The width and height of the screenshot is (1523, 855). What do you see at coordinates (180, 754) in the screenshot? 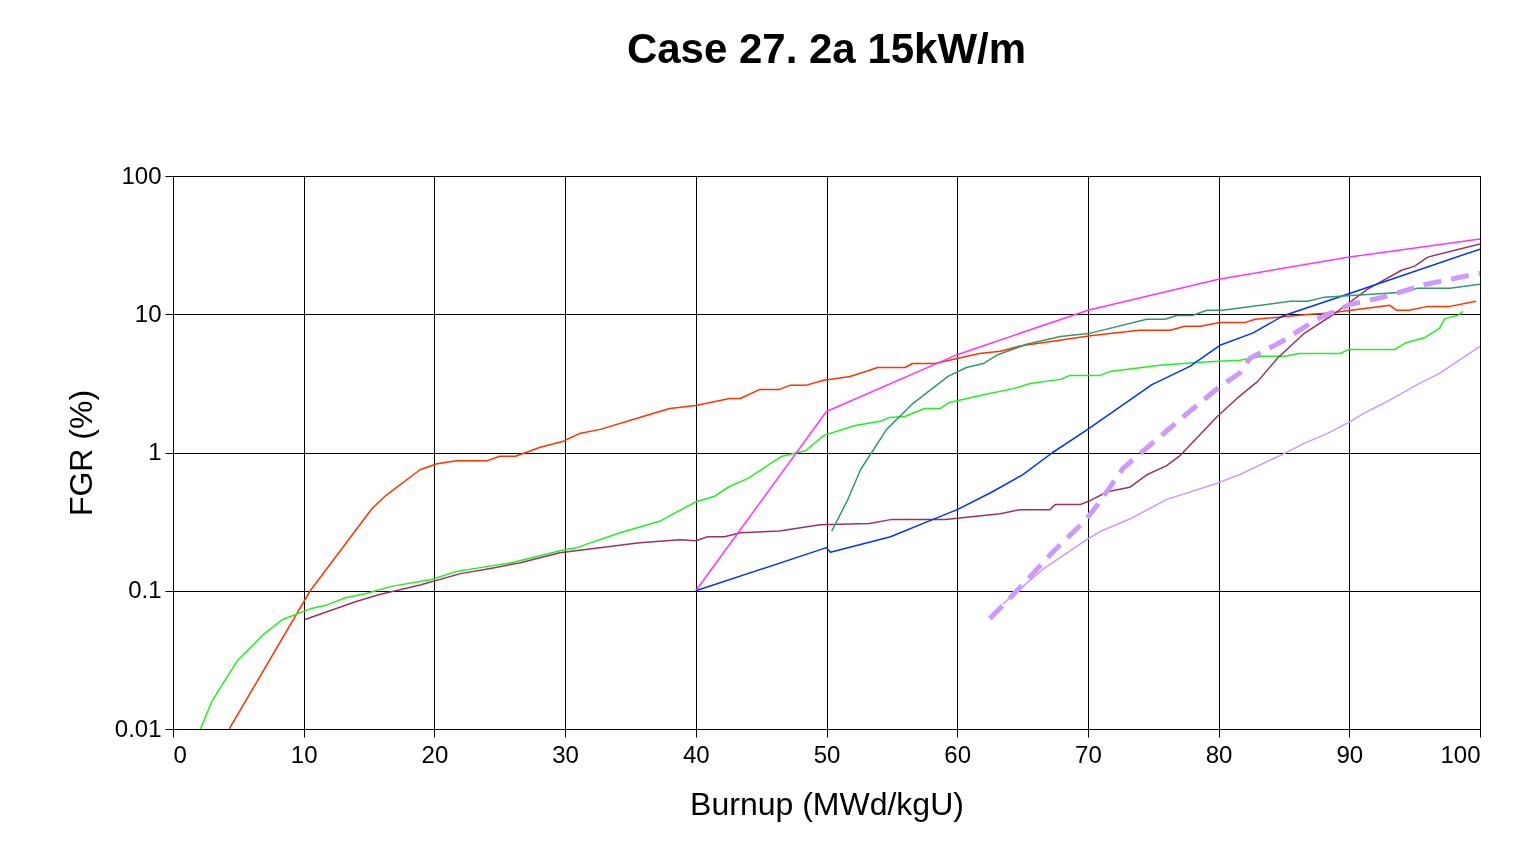
I see `x-tick-label: 0` at bounding box center [180, 754].